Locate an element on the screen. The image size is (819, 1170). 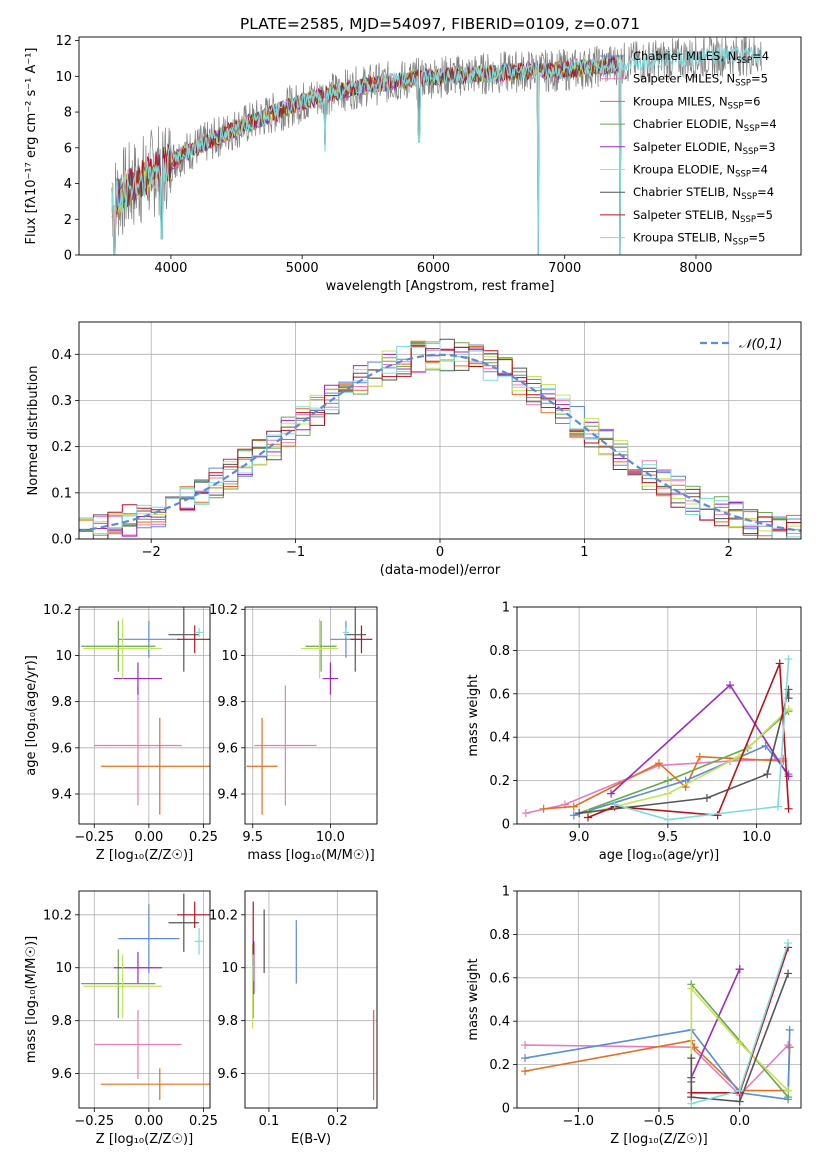
data-point-salpeter_miles is located at coordinates (525, 813).